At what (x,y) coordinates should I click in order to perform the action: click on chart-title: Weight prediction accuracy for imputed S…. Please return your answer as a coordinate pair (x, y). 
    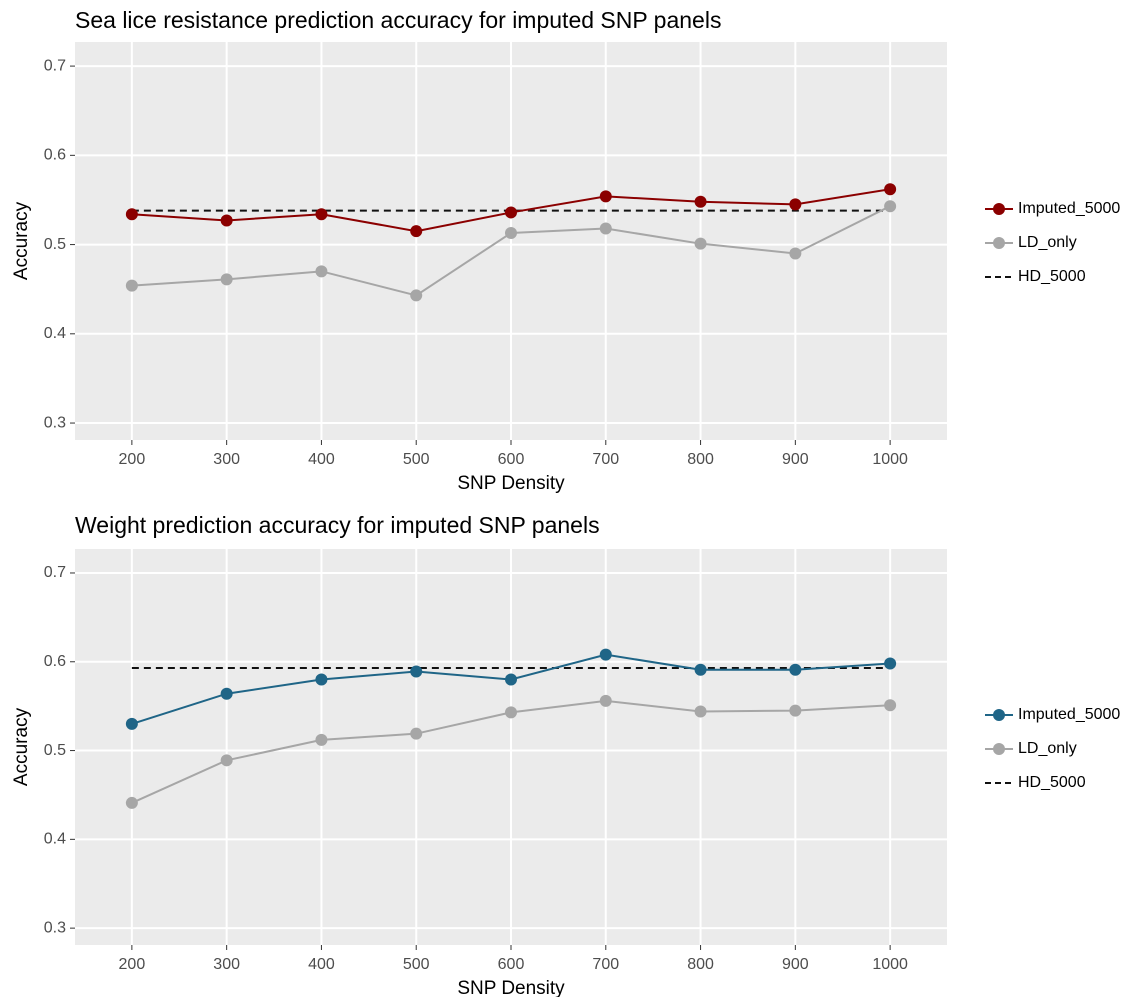
    Looking at the image, I should click on (337, 525).